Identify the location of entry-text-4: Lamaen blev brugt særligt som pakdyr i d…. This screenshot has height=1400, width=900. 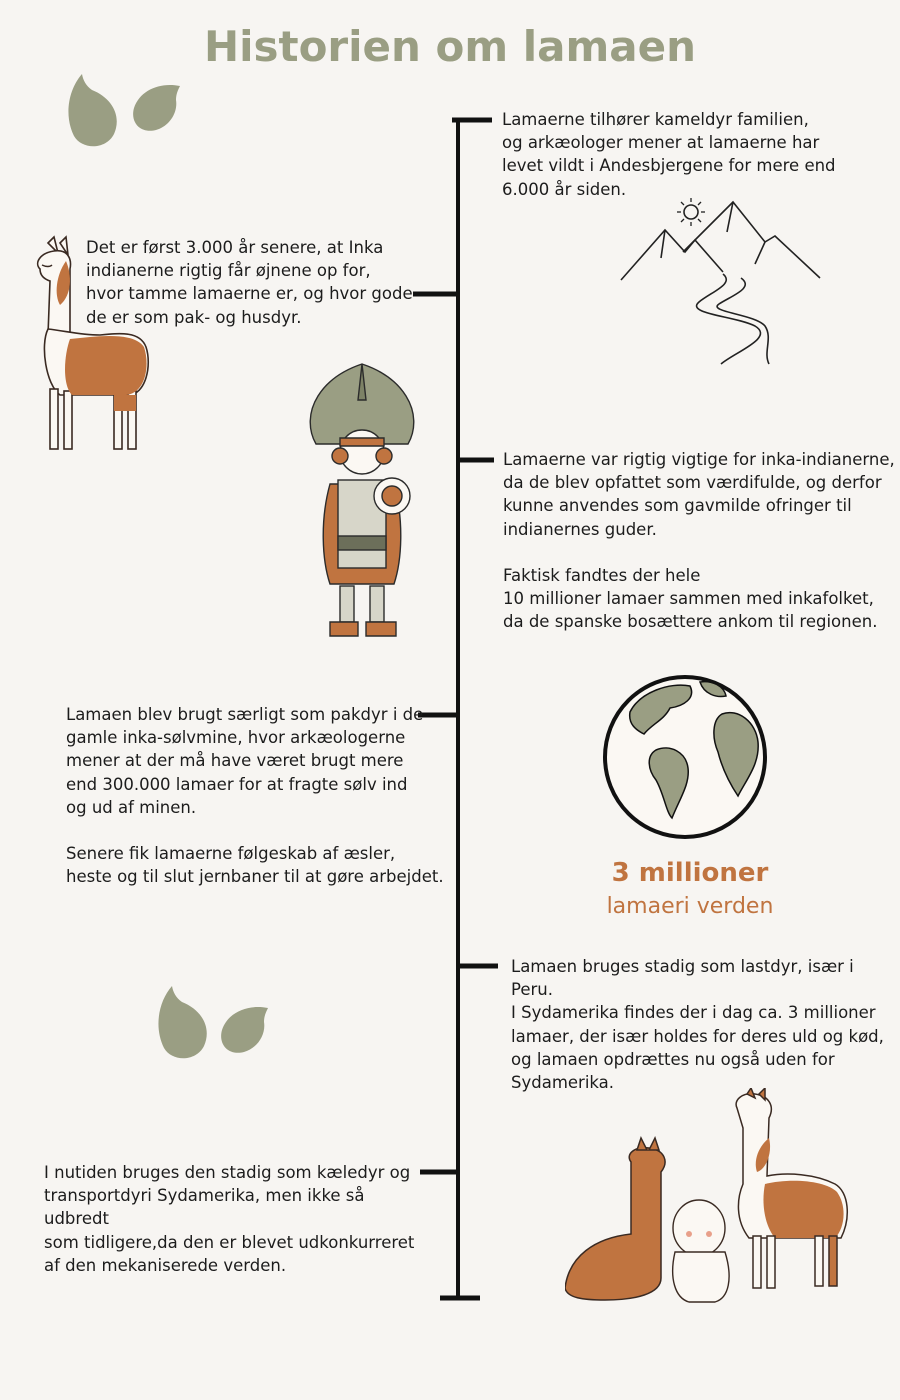
(255, 796).